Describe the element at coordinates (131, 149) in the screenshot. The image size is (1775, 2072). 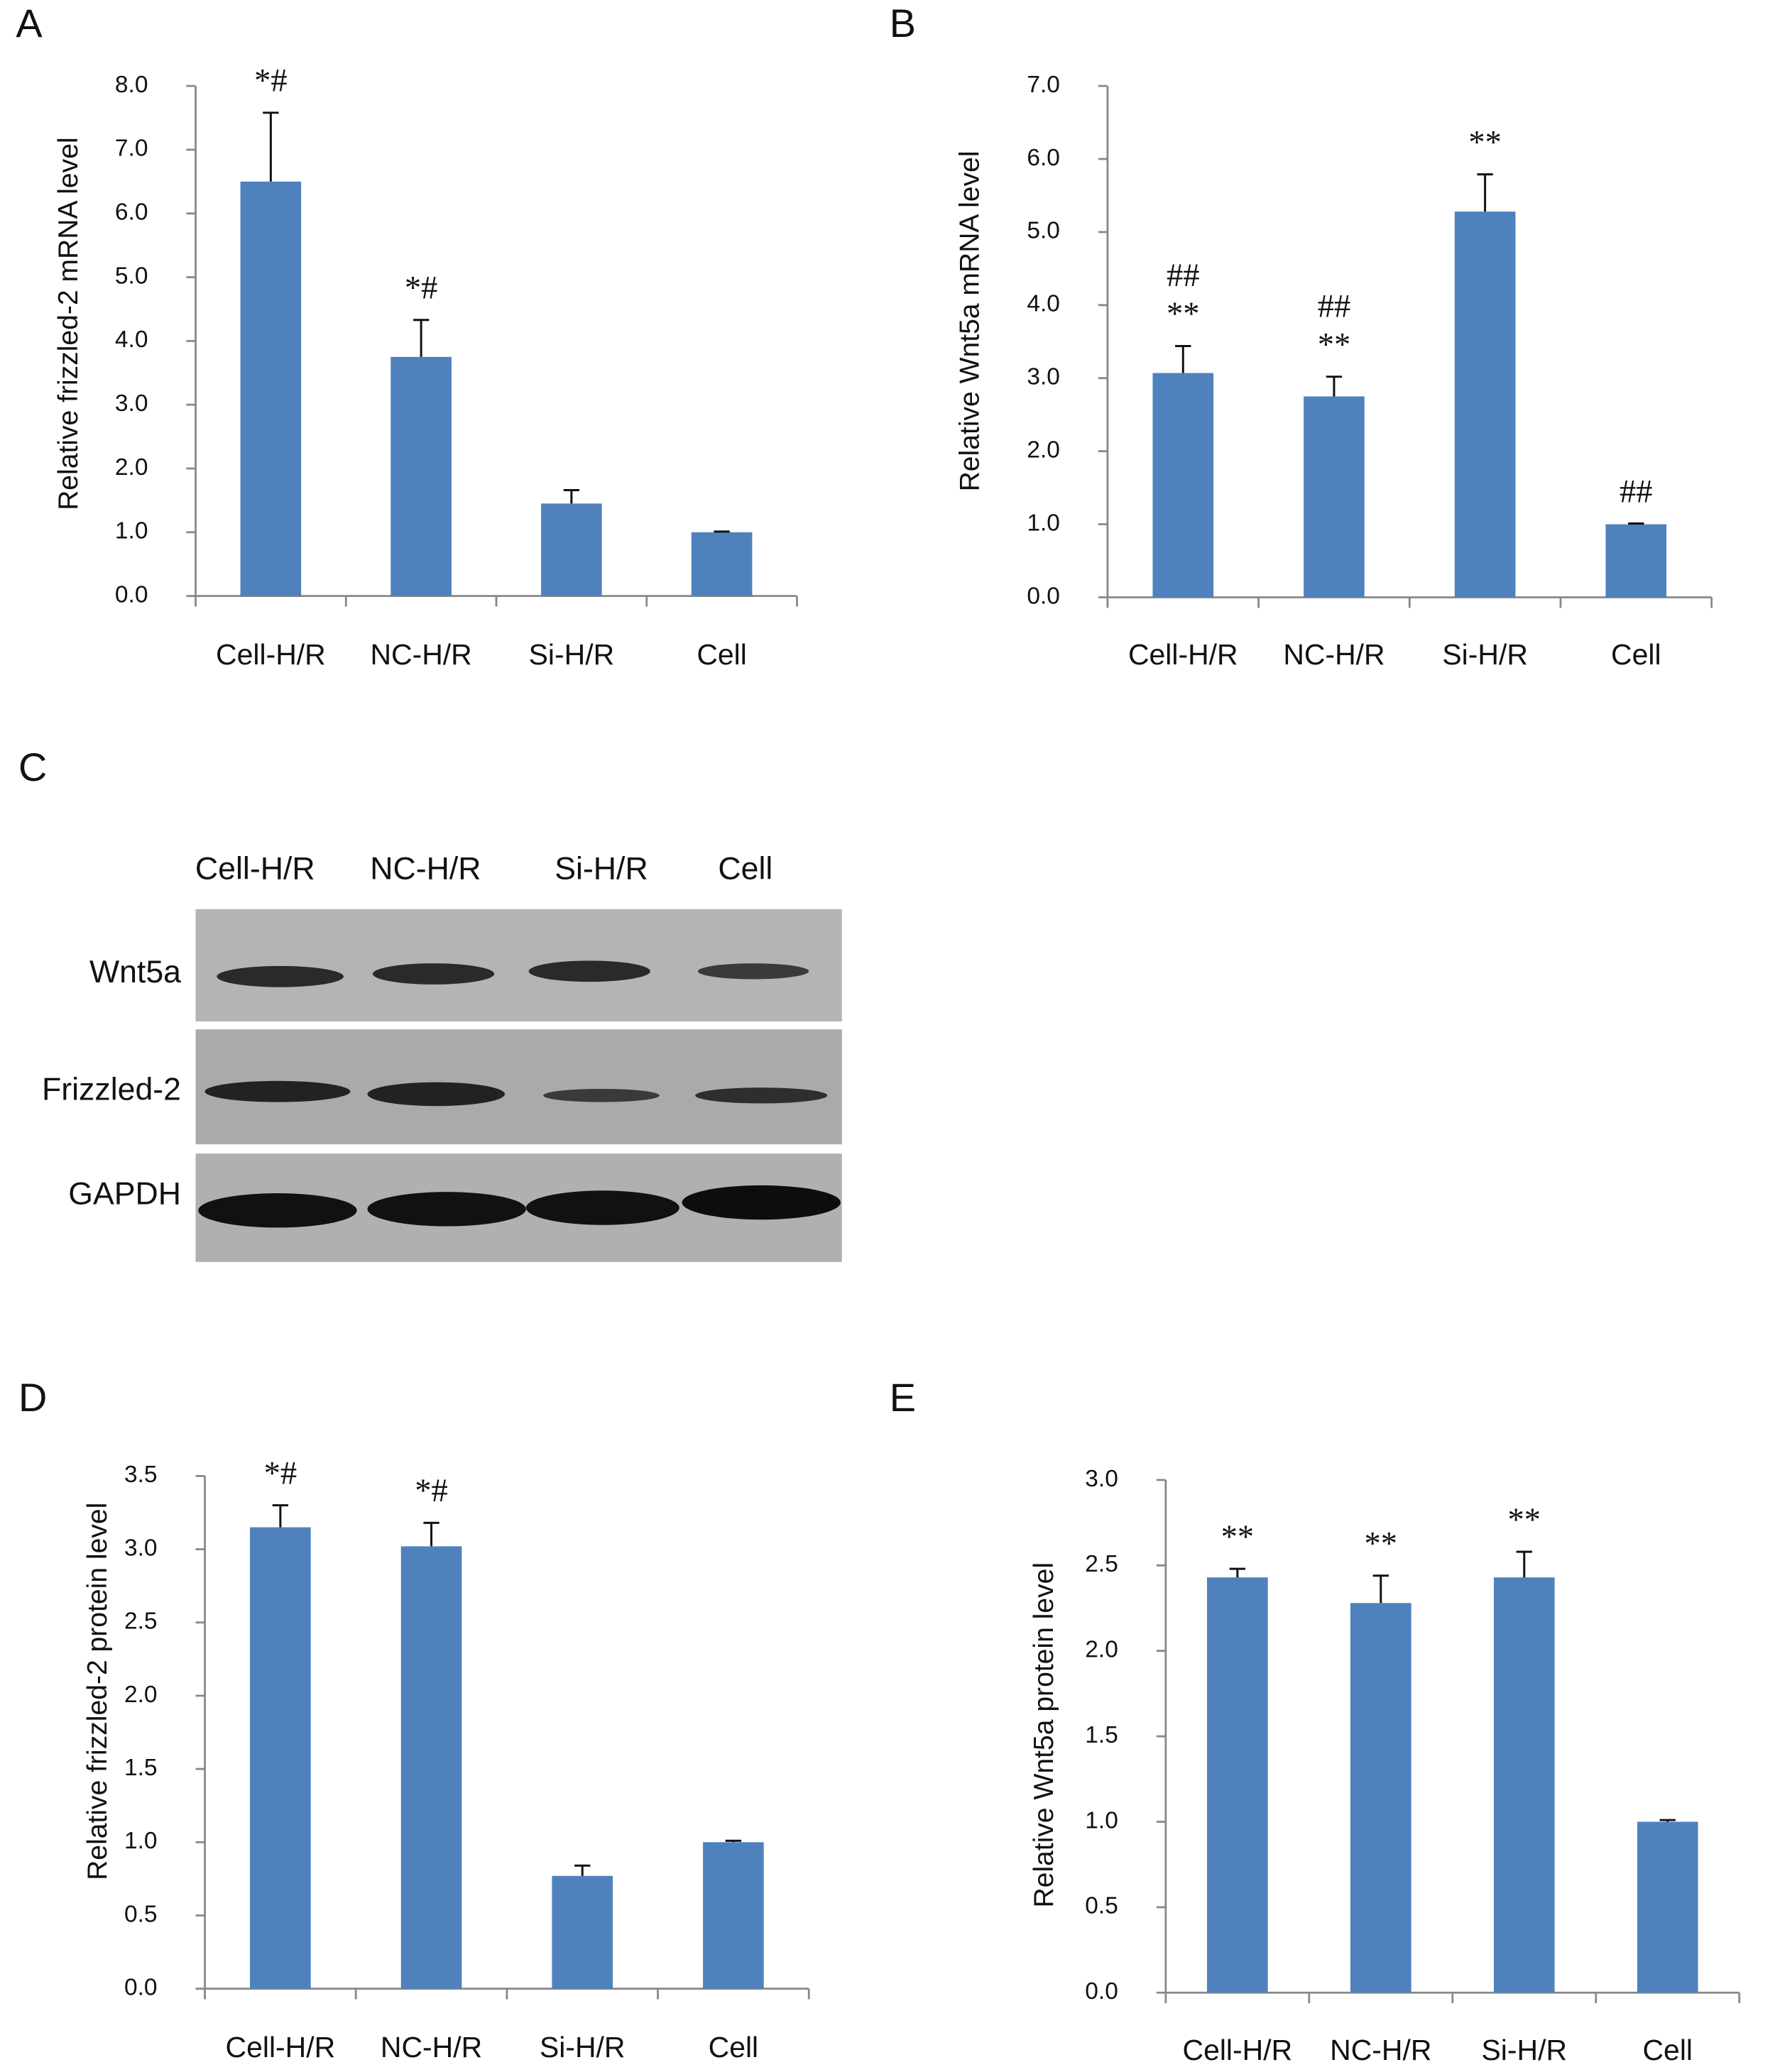
I see `y-tick-label: 7.0` at that location.